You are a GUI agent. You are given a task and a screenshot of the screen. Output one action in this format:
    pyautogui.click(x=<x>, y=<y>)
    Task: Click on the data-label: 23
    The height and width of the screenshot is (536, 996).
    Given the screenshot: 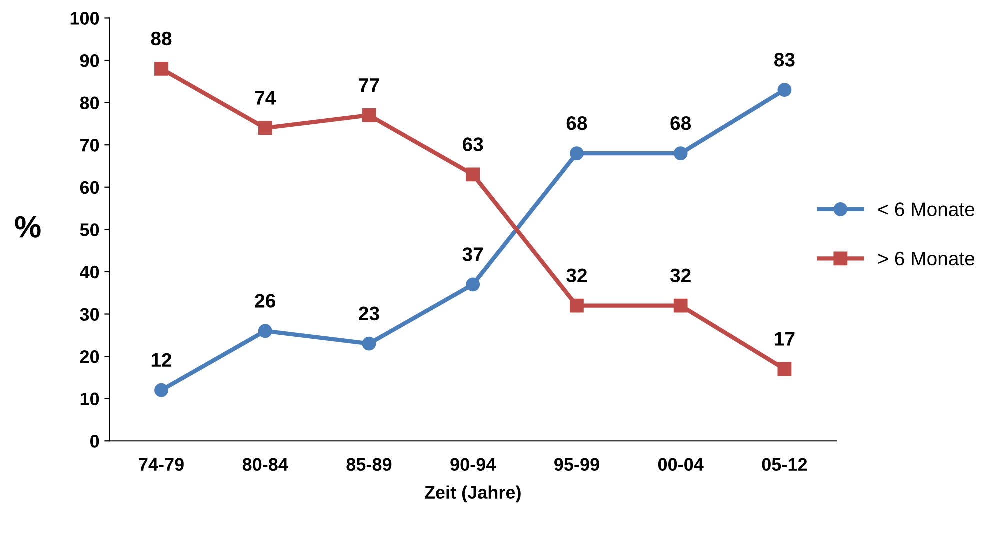 What is the action you would take?
    pyautogui.click(x=369, y=313)
    